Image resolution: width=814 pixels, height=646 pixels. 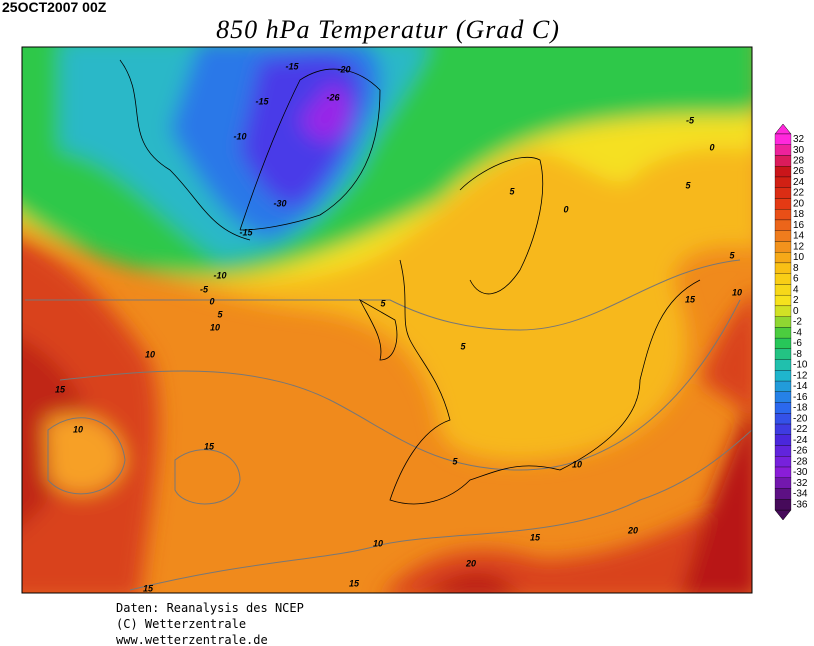 What do you see at coordinates (799, 236) in the screenshot?
I see `colorbar-label: 14` at bounding box center [799, 236].